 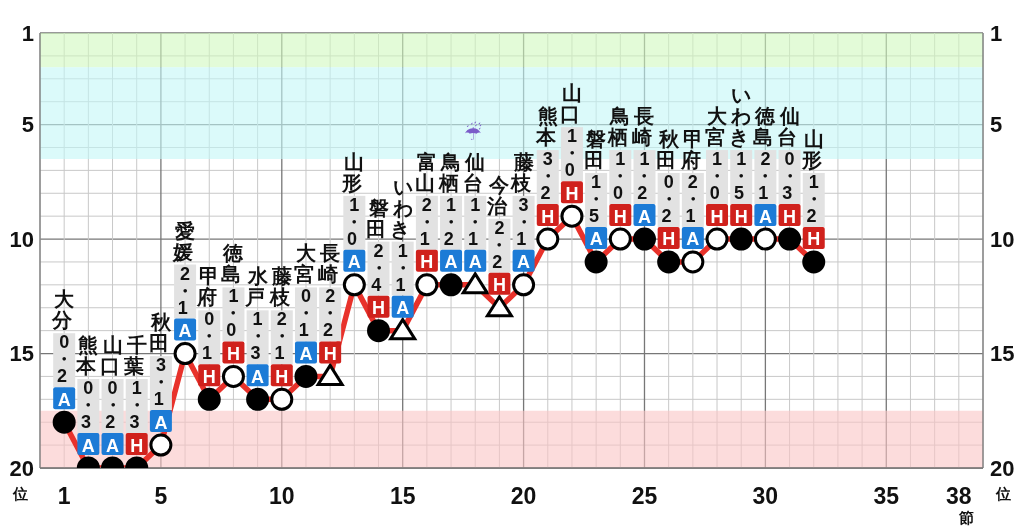 What do you see at coordinates (691, 188) in the screenshot?
I see `data-label: 甲府 2・1 A` at bounding box center [691, 188].